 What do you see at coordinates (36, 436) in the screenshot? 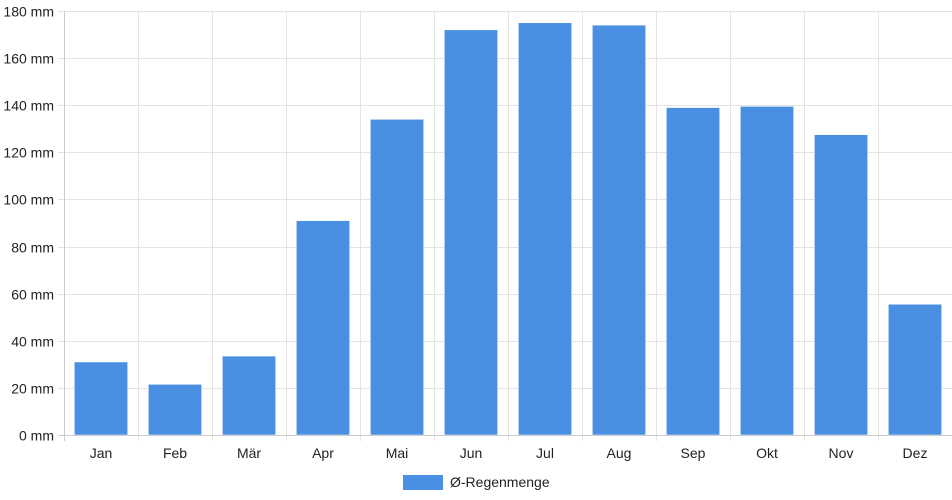
I see `y-tick-label: 0 mm` at bounding box center [36, 436].